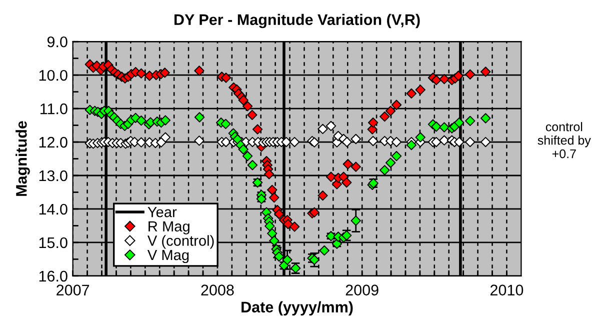 The image size is (597, 325). I want to click on legend-label: R Mag, so click(169, 227).